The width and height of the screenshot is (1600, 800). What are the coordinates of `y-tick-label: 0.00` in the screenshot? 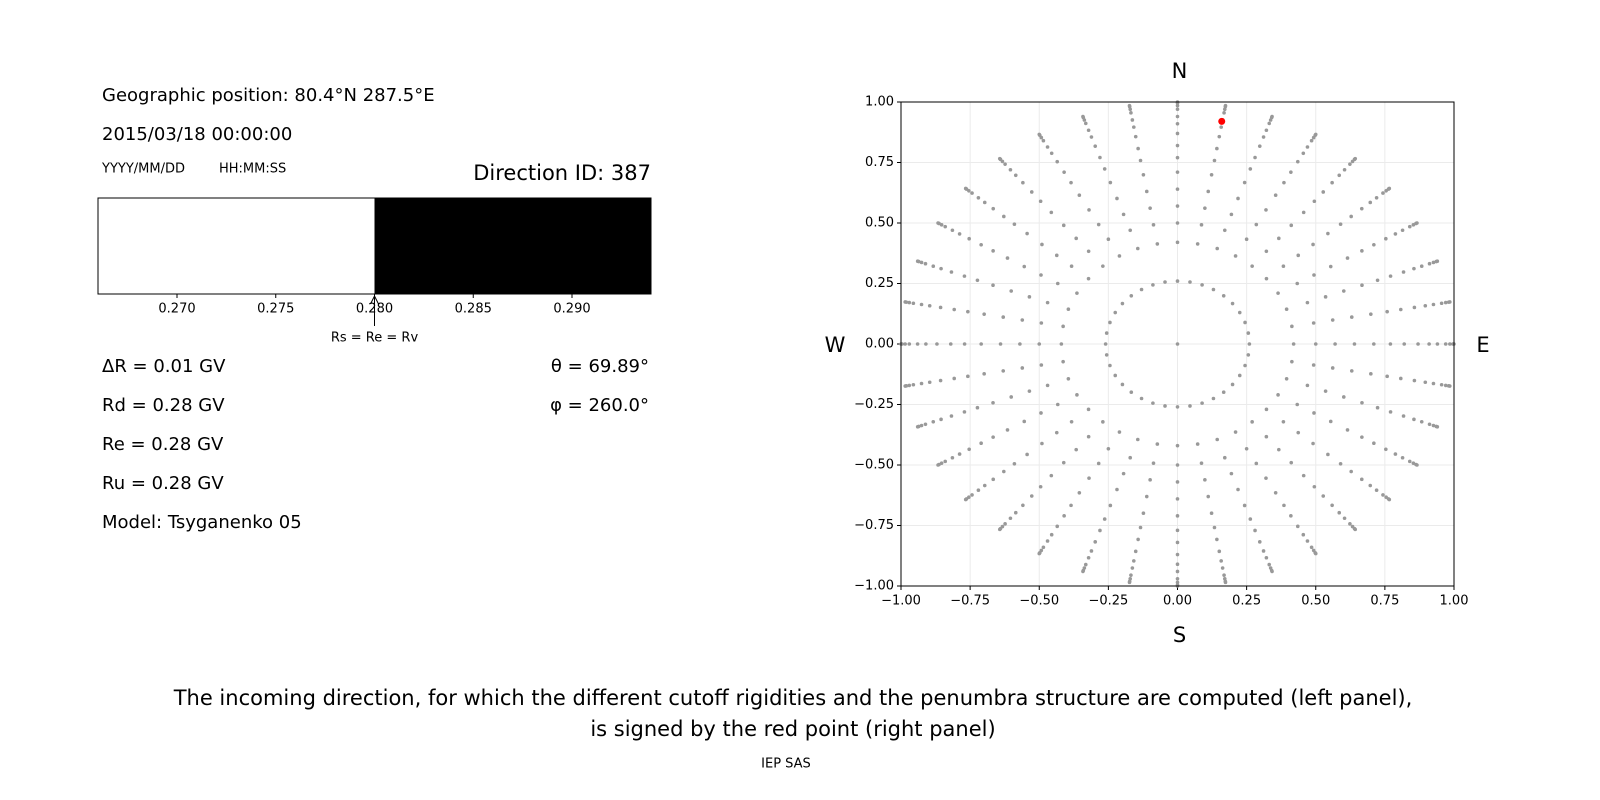 It's located at (879, 344).